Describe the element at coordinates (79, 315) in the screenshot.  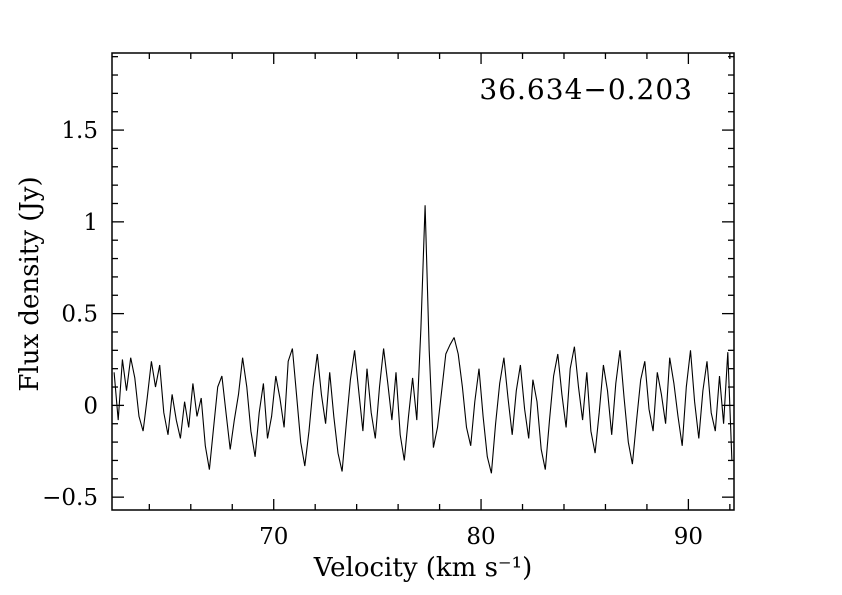
I see `y-tick-label: 0.5` at that location.